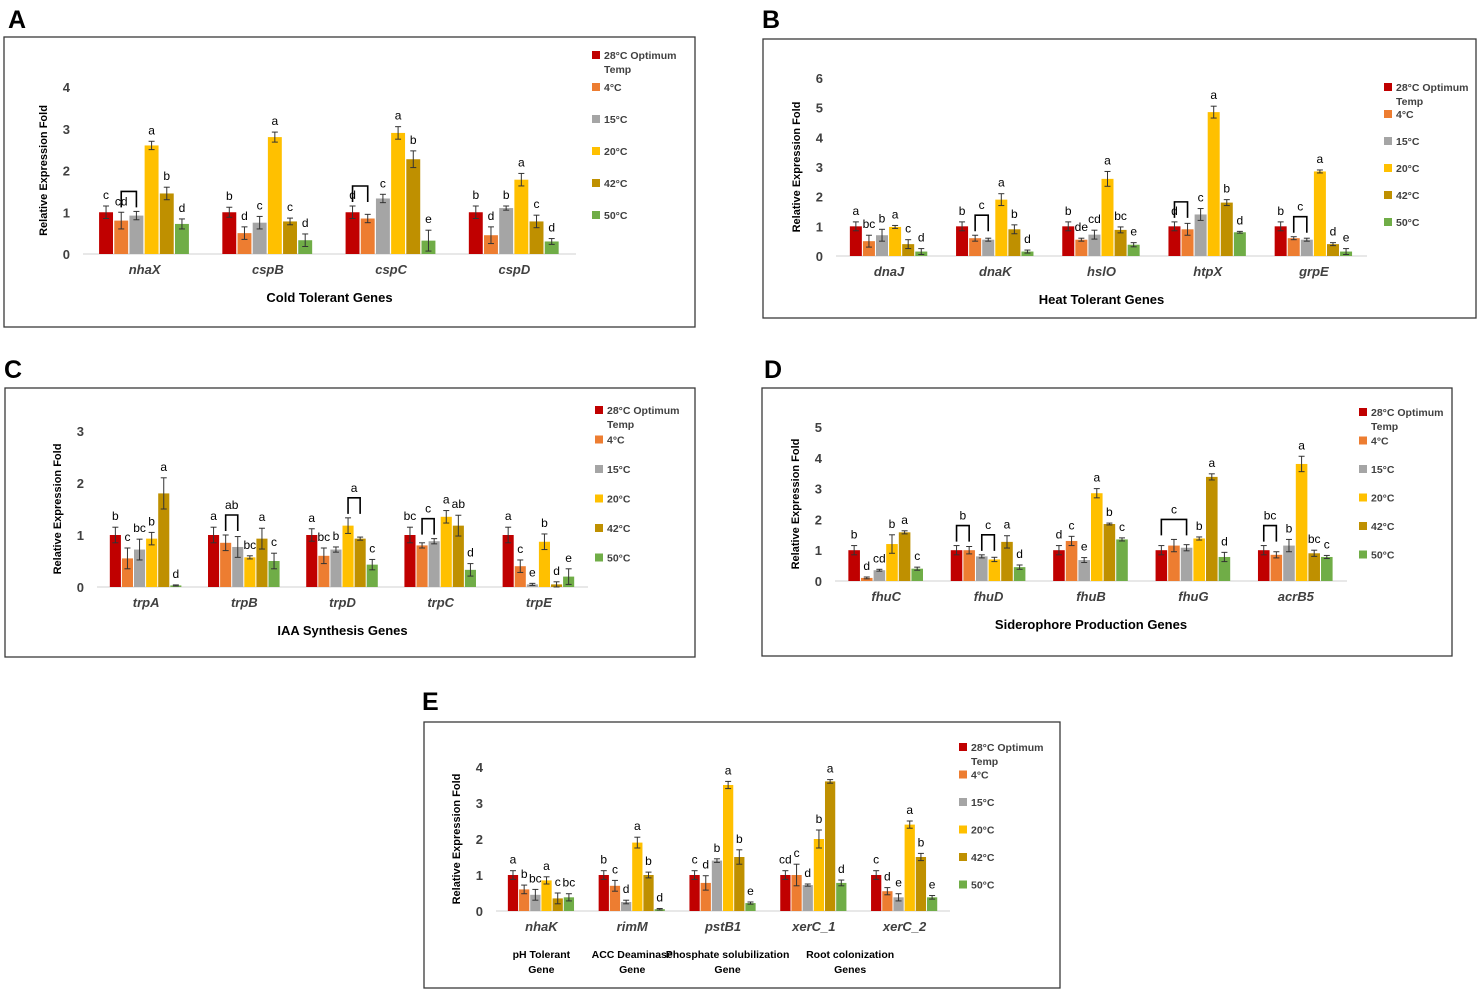 The height and width of the screenshot is (990, 1477). What do you see at coordinates (1101, 299) in the screenshot?
I see `x-axis-label: Heat Tolerant Genes` at bounding box center [1101, 299].